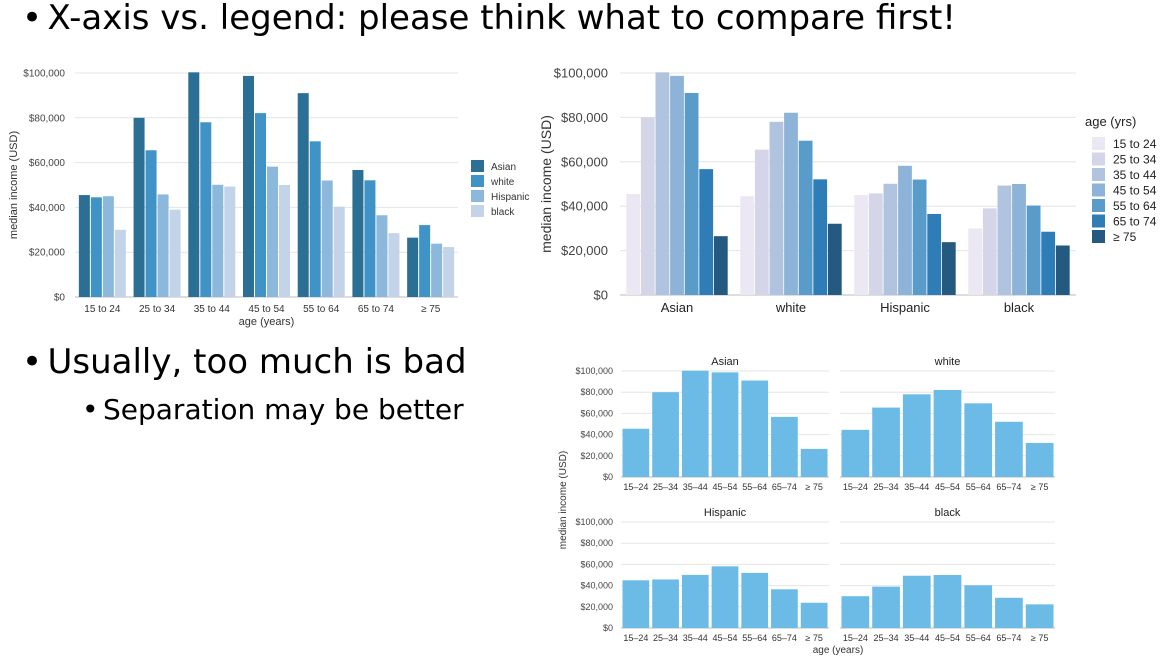  I want to click on y-axis-label: median income (USD), so click(14, 185).